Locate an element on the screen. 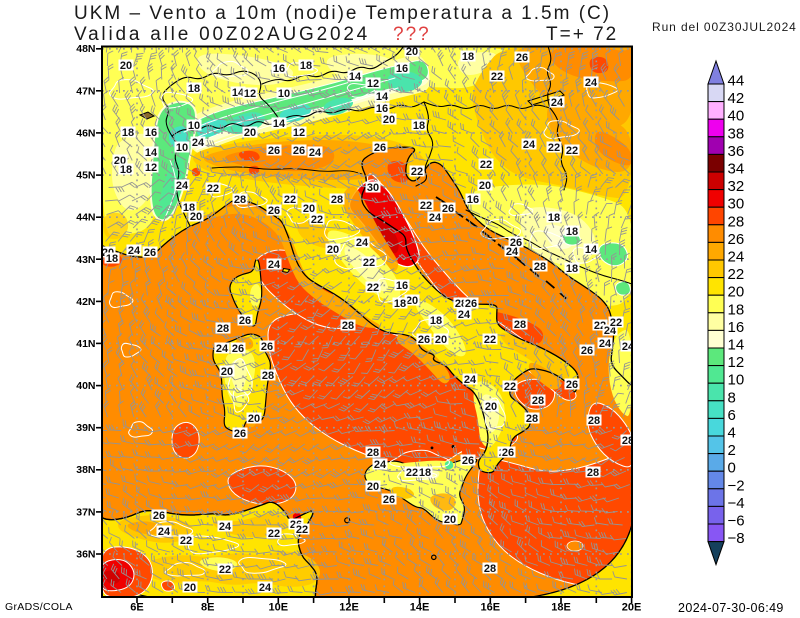  svg-text: 34 is located at coordinates (736, 169).